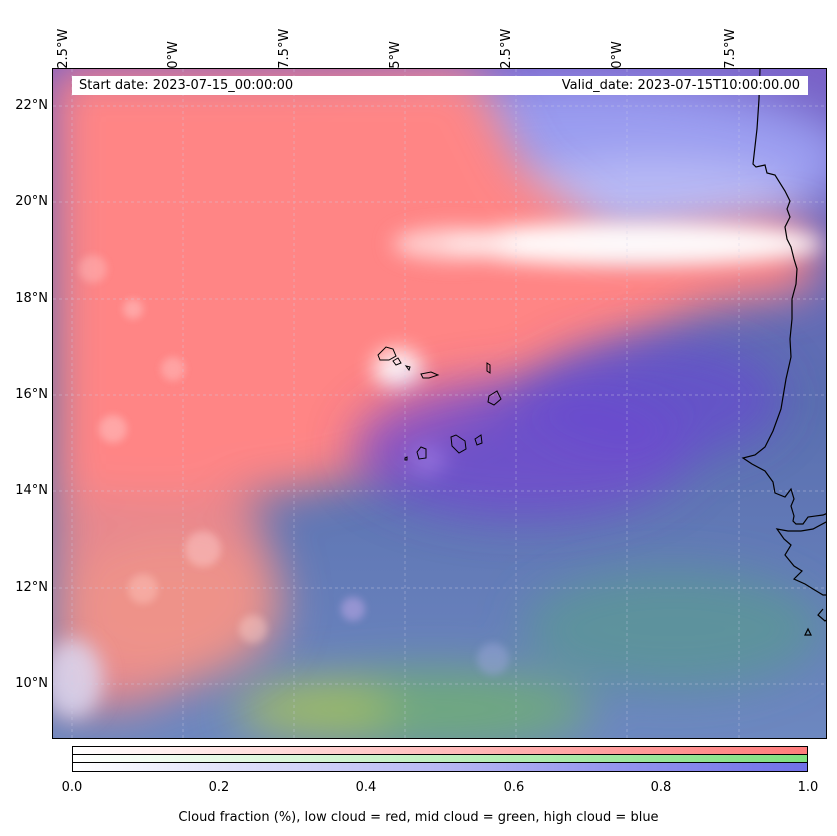 The width and height of the screenshot is (837, 836). I want to click on mid-cloud-layer, so click(528, 653).